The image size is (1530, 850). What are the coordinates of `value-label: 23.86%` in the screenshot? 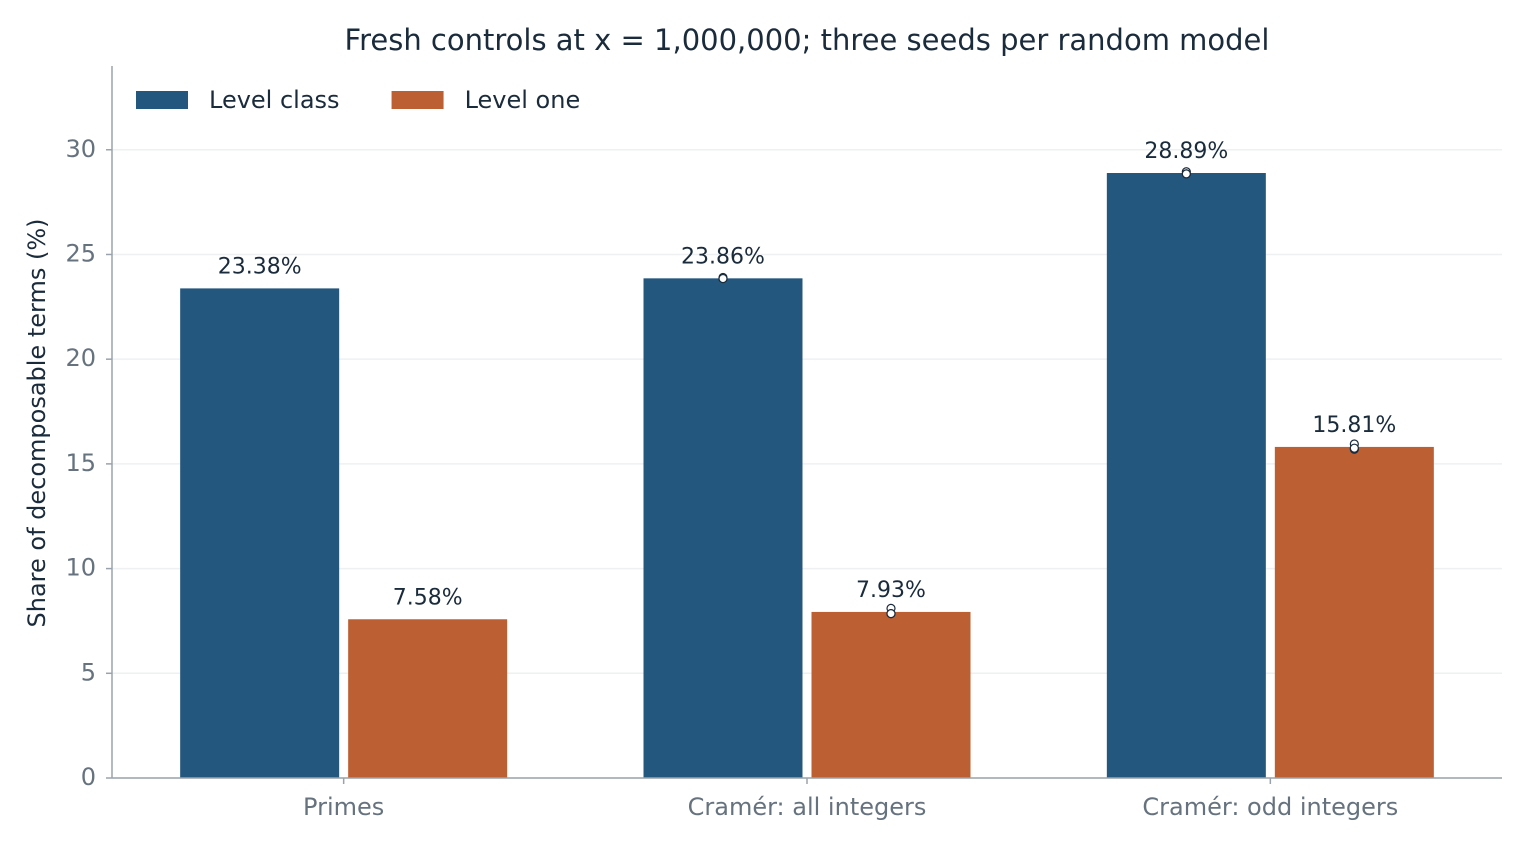 It's located at (723, 256).